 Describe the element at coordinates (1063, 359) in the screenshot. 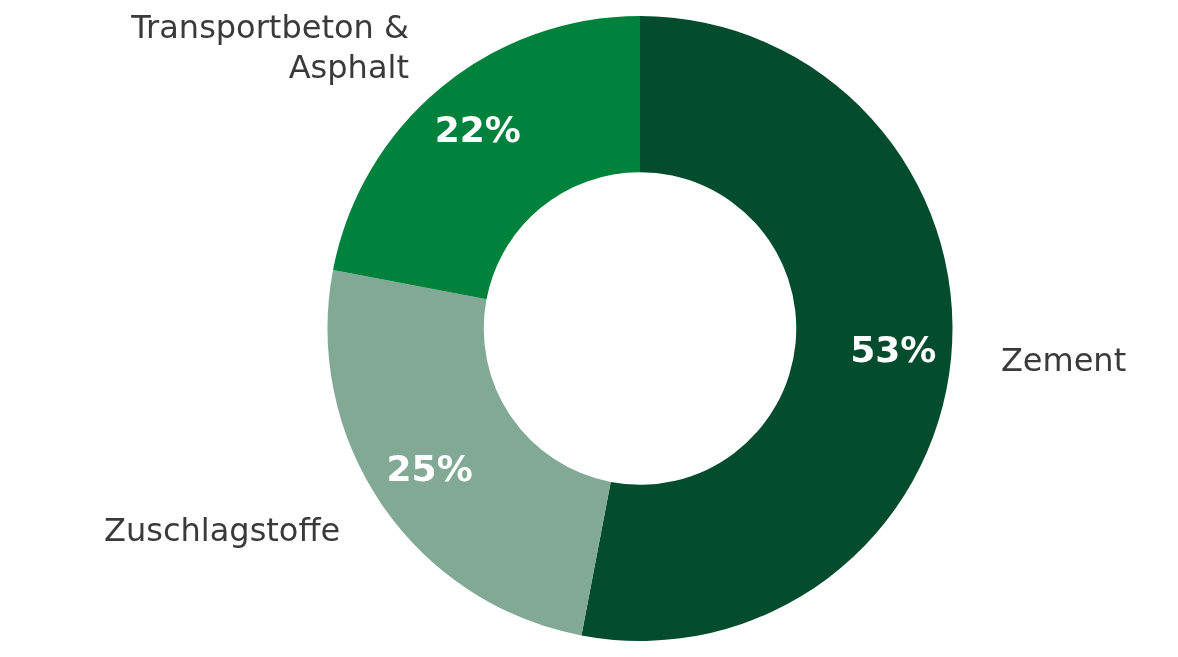

I see `slice-label: Zement` at that location.